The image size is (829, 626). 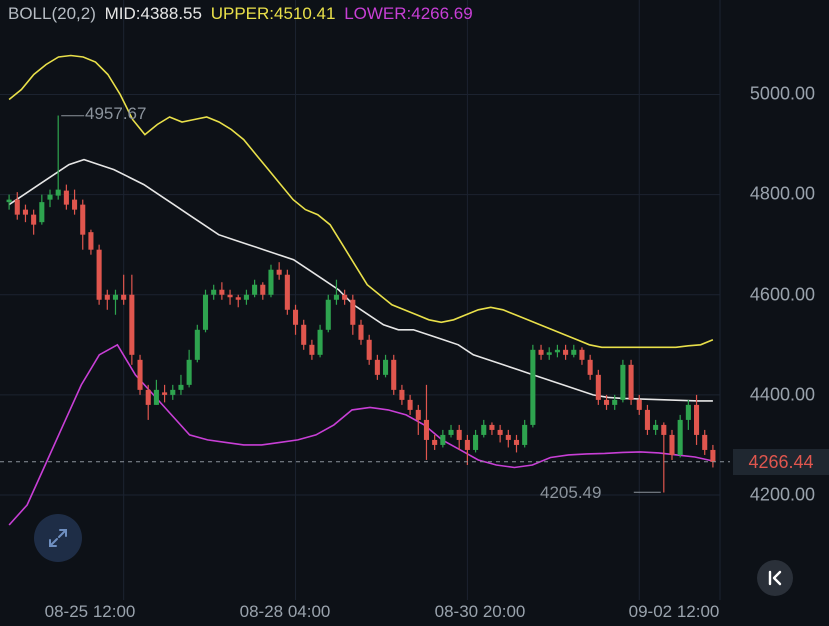 What do you see at coordinates (285, 611) in the screenshot?
I see `x-tick-label: 08-28 04:00` at bounding box center [285, 611].